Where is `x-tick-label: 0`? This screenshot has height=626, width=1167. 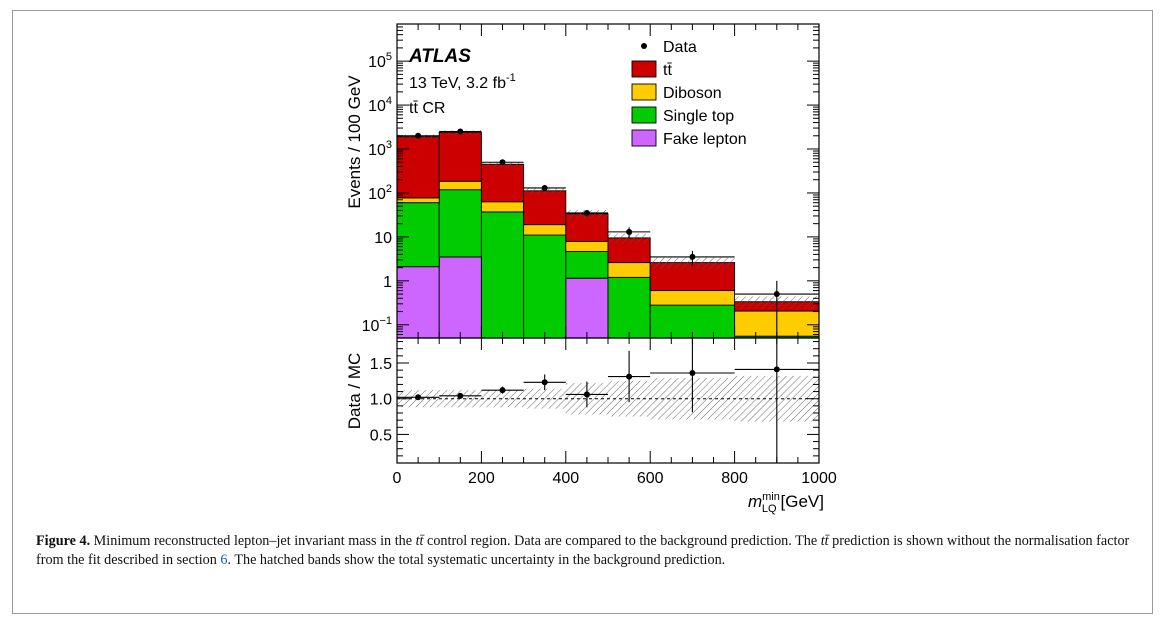
x-tick-label: 0 is located at coordinates (397, 478).